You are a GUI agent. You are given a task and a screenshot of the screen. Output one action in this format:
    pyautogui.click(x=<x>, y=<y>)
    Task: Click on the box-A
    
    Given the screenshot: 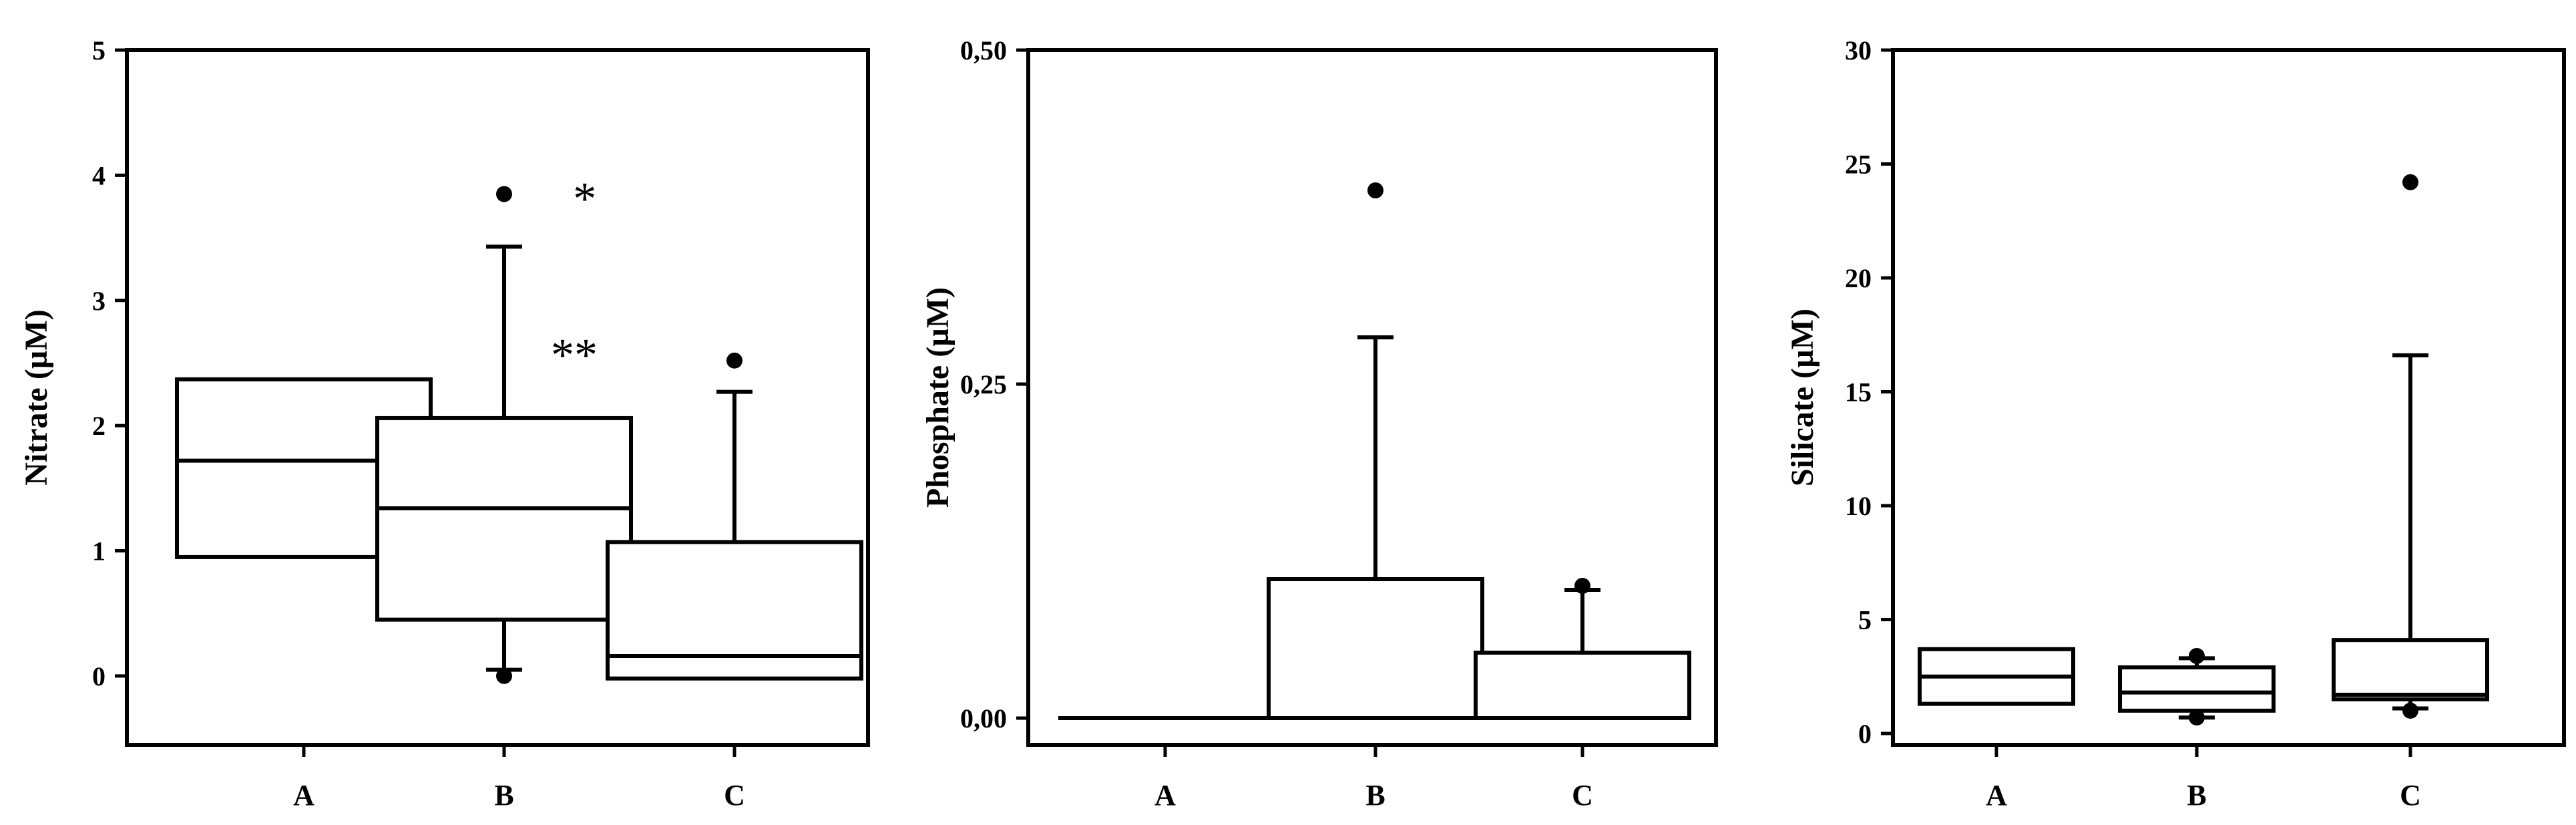 What is the action you would take?
    pyautogui.click(x=1996, y=676)
    